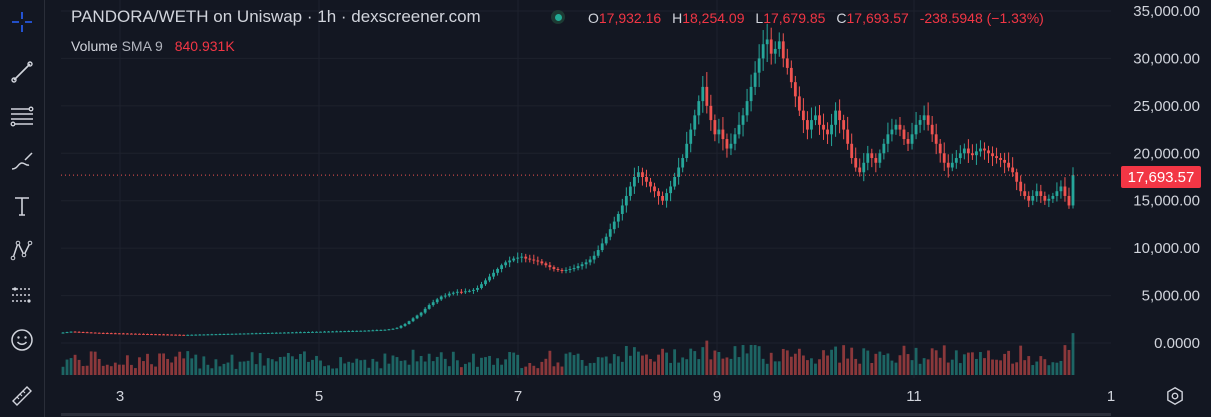 Image resolution: width=1211 pixels, height=417 pixels. I want to click on fib-retracement-icon, so click(22, 116).